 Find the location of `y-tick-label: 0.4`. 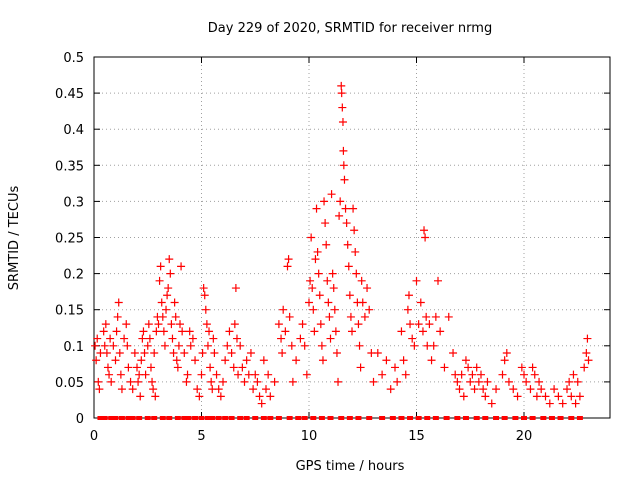

y-tick-label: 0.4 is located at coordinates (73, 130).